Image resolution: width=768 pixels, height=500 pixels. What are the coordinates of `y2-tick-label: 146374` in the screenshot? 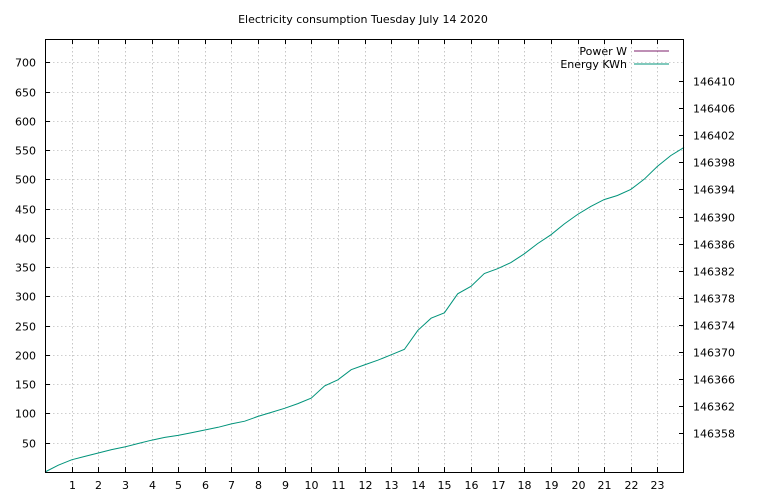 It's located at (714, 326).